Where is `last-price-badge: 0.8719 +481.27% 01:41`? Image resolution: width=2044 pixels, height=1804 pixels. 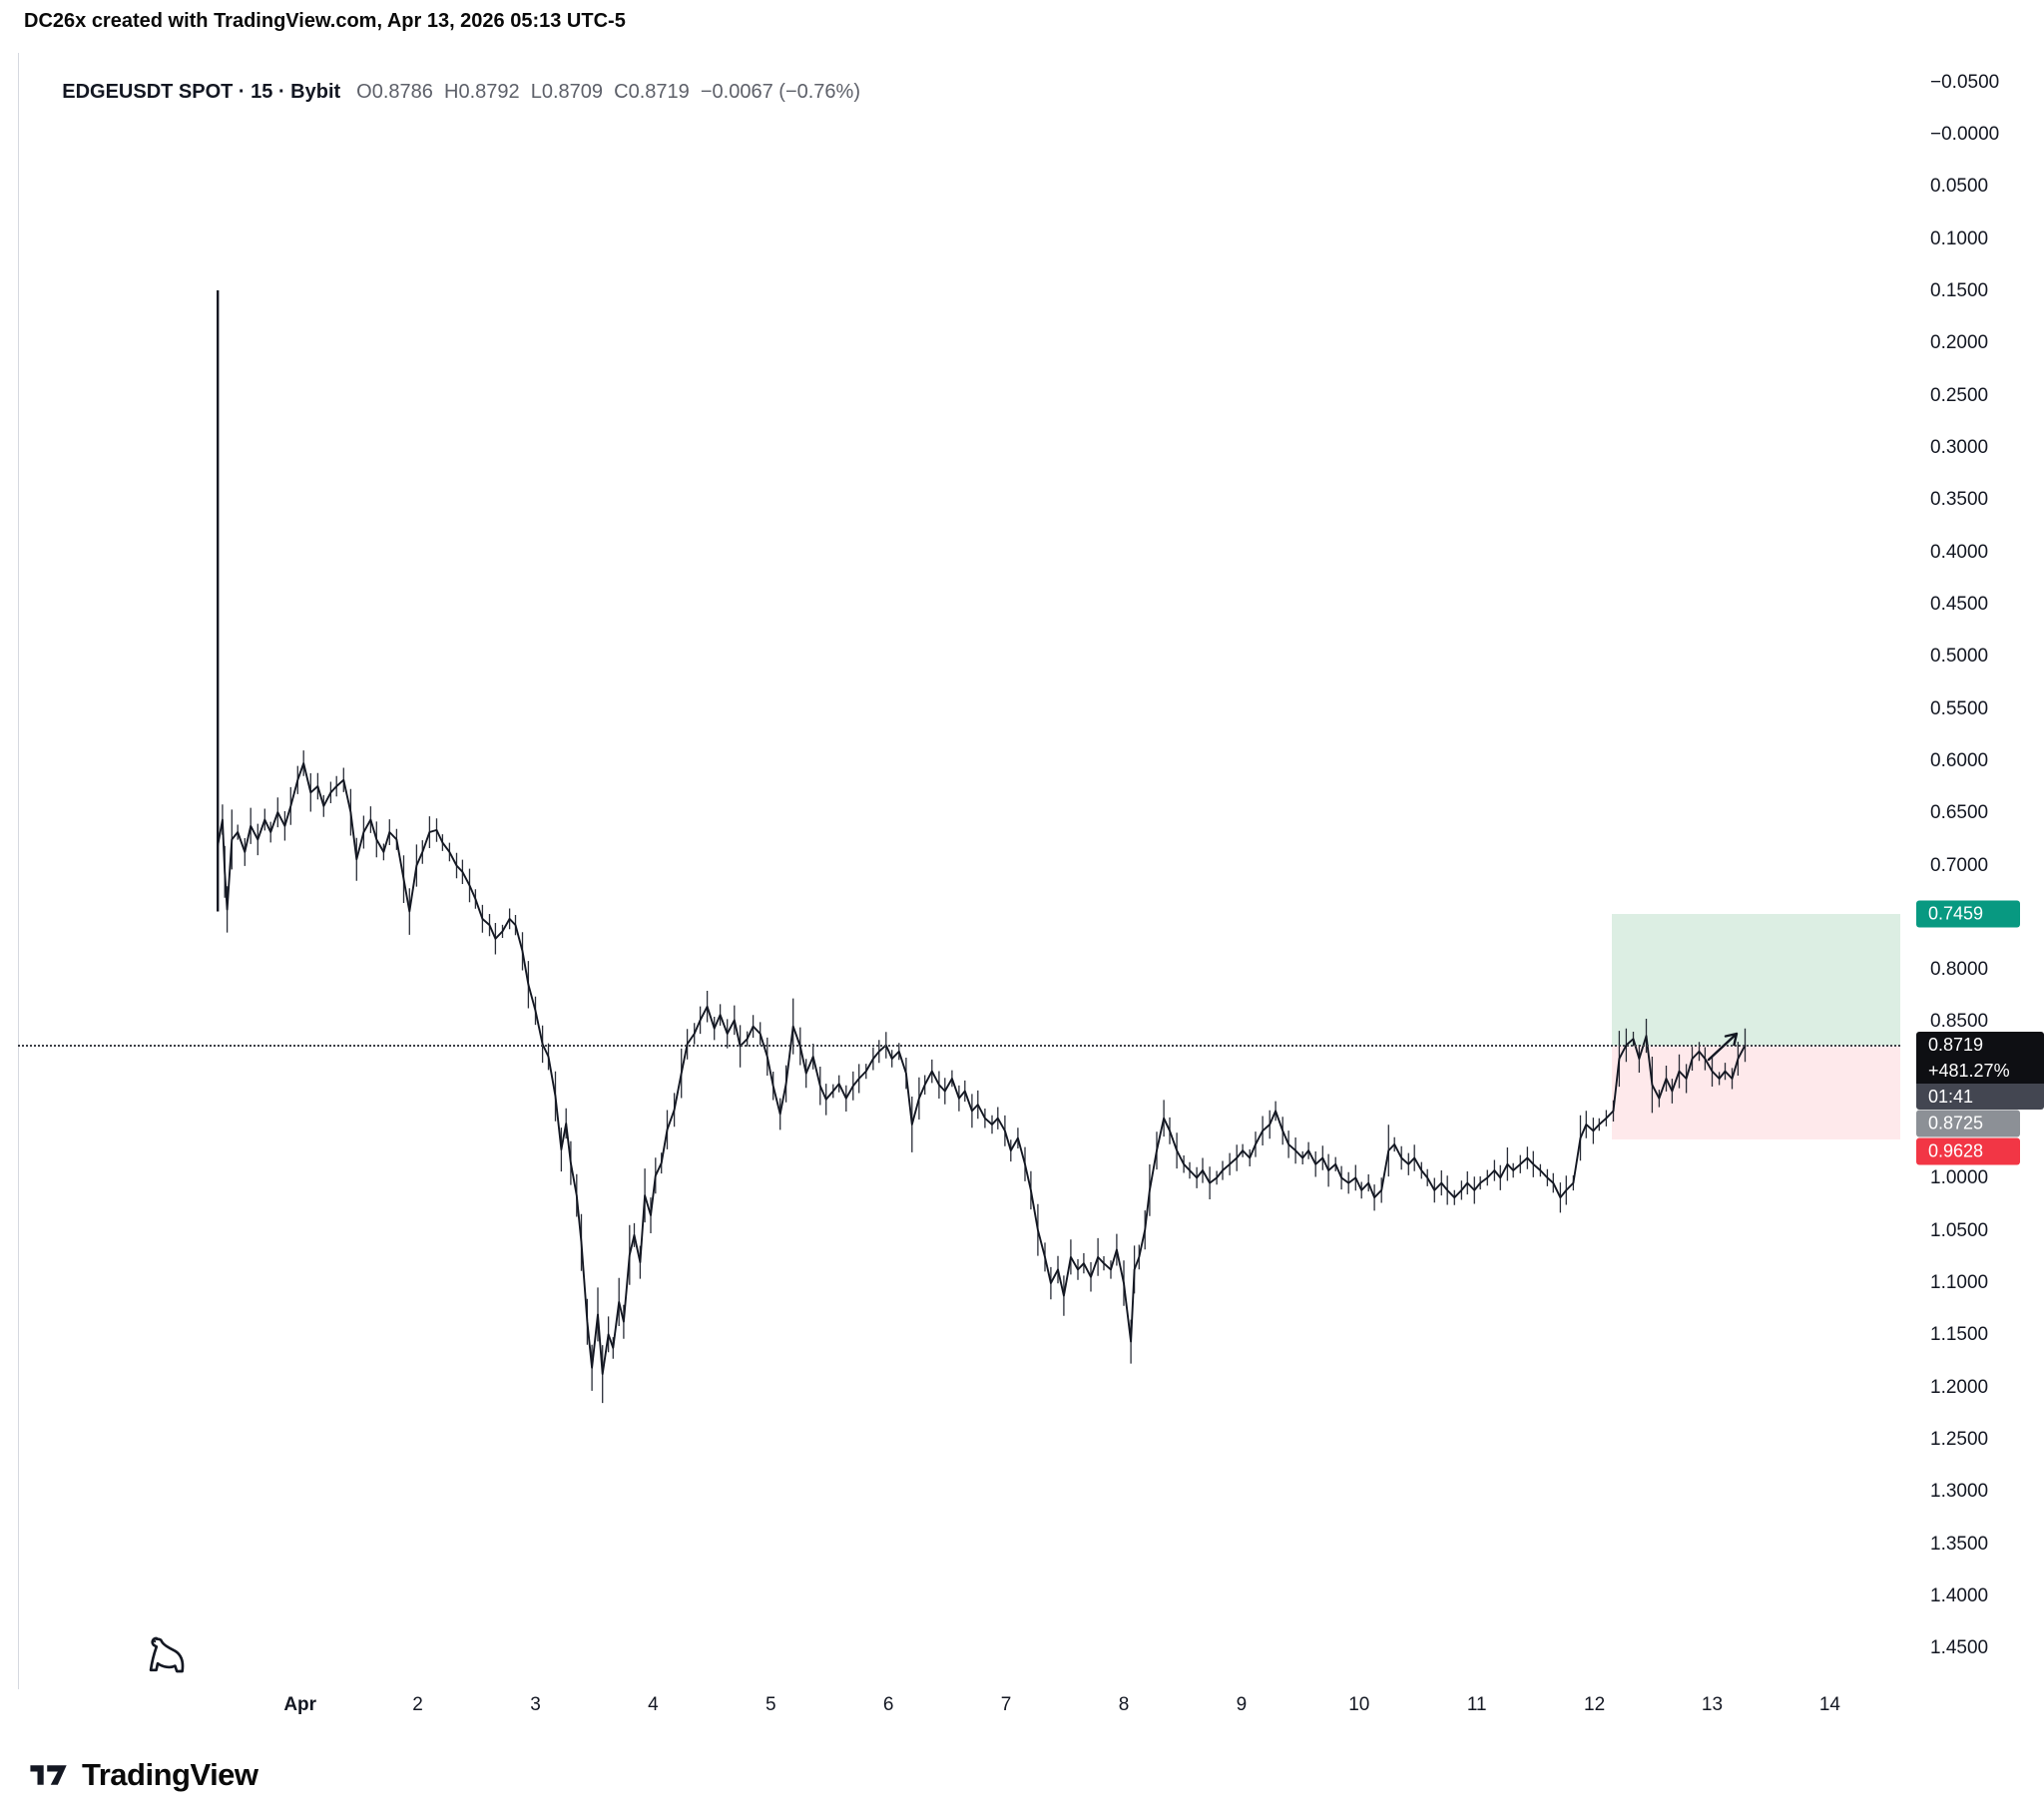
last-price-badge: 0.8719 +481.27% 01:41 is located at coordinates (1980, 1071).